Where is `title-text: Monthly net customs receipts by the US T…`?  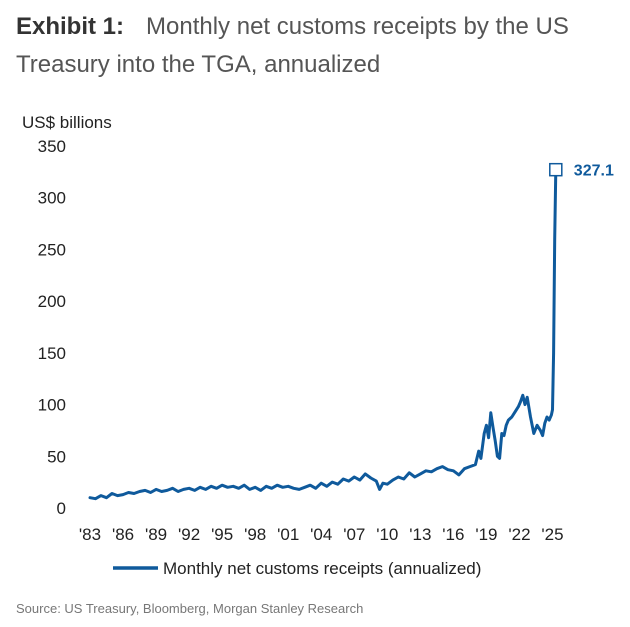 title-text: Monthly net customs receipts by the US T… is located at coordinates (292, 45).